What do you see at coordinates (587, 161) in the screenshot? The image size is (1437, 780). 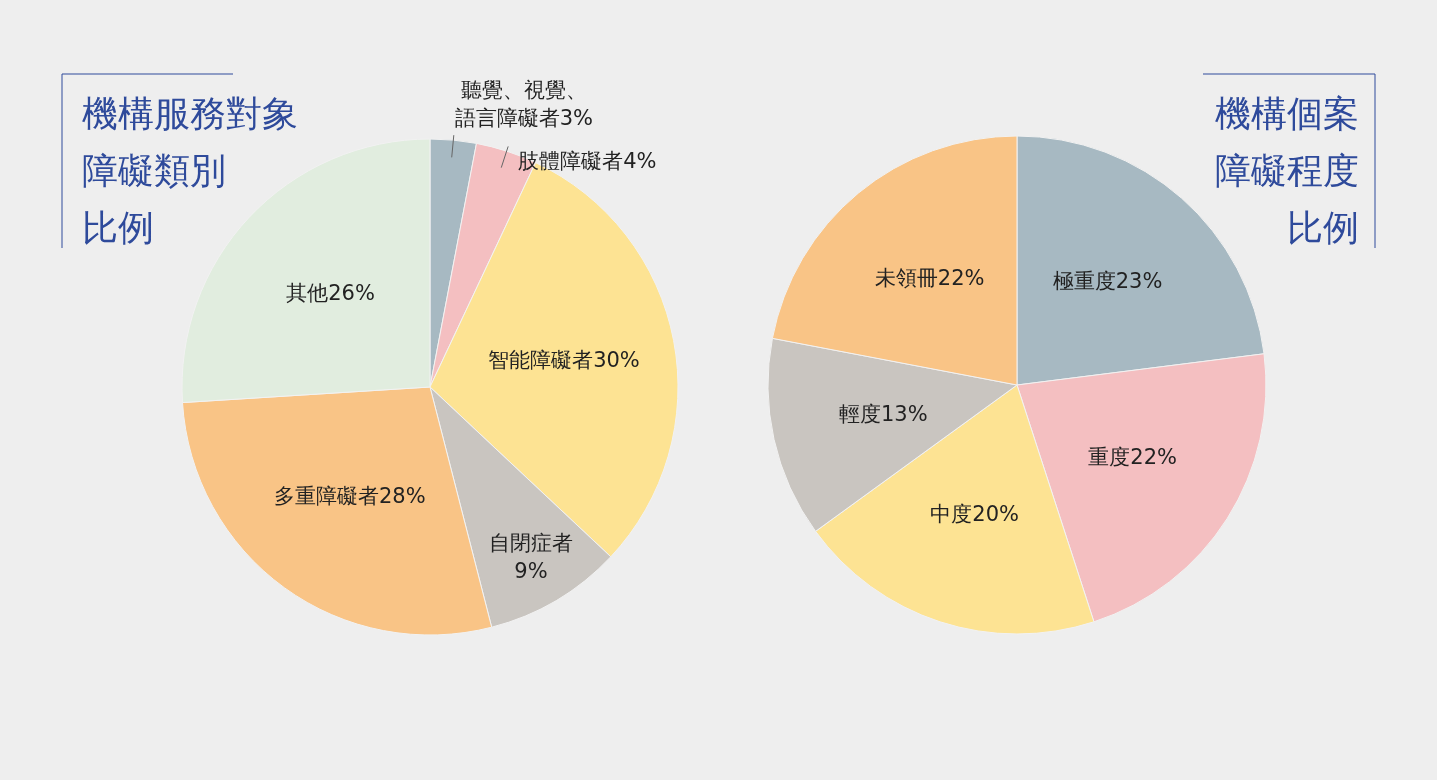 I see `slice-label: 肢體障礙者4%` at bounding box center [587, 161].